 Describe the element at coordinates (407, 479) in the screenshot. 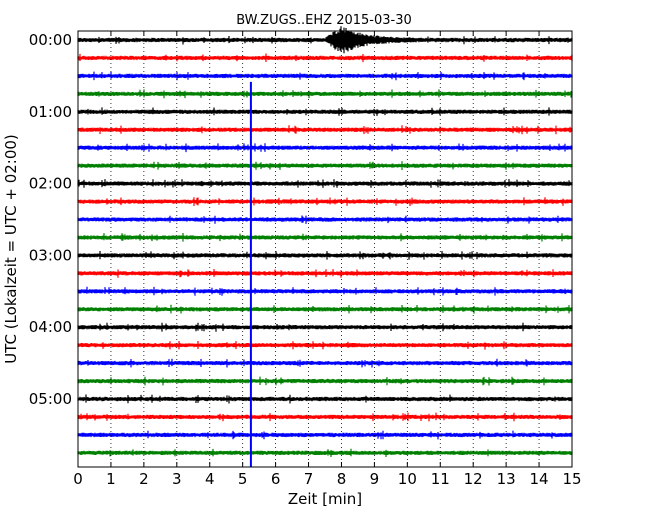

I see `x-tick-label: 10` at that location.